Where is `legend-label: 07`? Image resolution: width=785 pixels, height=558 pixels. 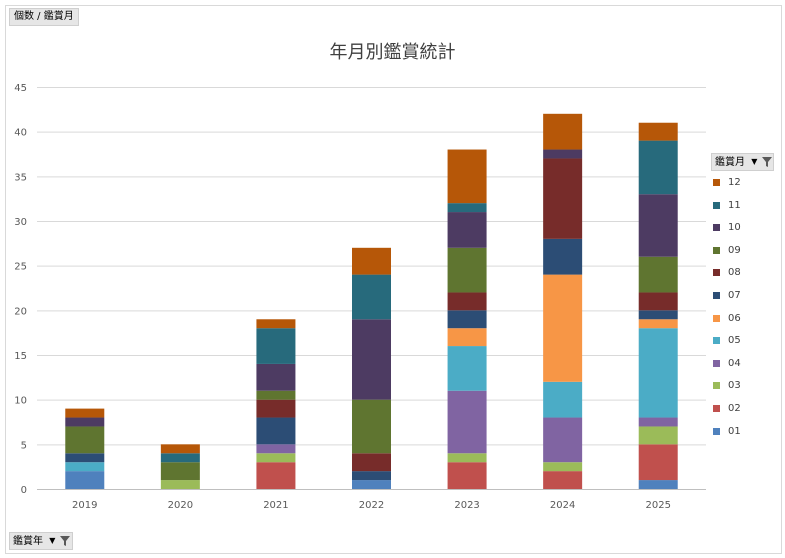 legend-label: 07 is located at coordinates (734, 295).